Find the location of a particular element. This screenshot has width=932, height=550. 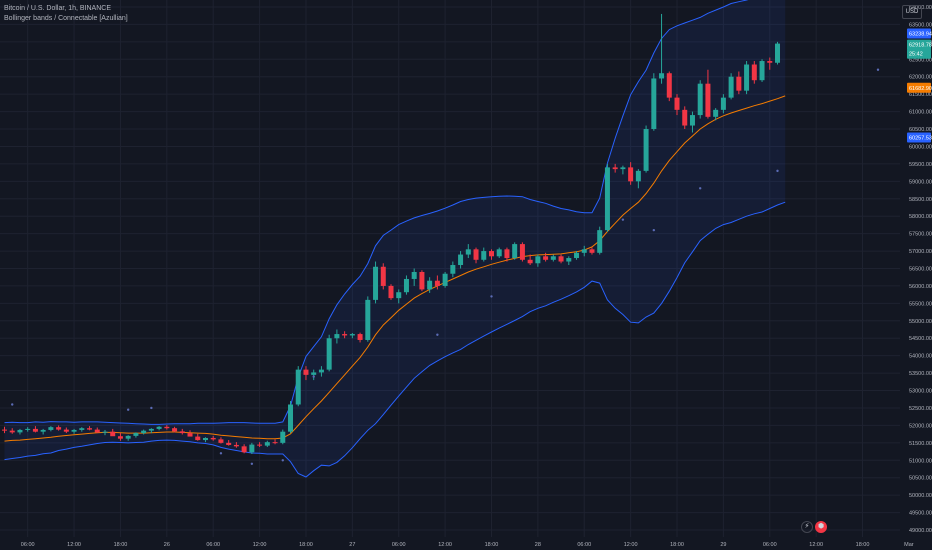

x-tick-label: 27 is located at coordinates (352, 545).